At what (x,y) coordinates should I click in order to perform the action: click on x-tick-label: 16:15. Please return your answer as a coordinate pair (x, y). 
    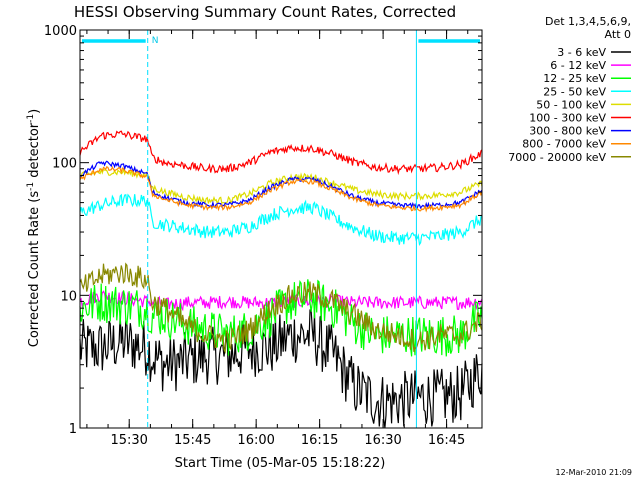
    Looking at the image, I should click on (319, 440).